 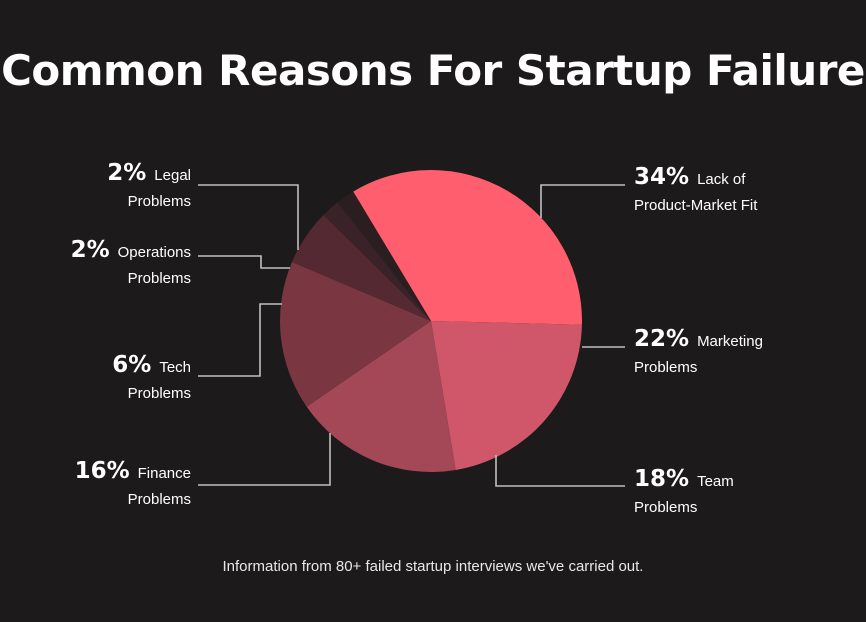 What do you see at coordinates (133, 485) in the screenshot?
I see `label-finance: 16% Finance Problems` at bounding box center [133, 485].